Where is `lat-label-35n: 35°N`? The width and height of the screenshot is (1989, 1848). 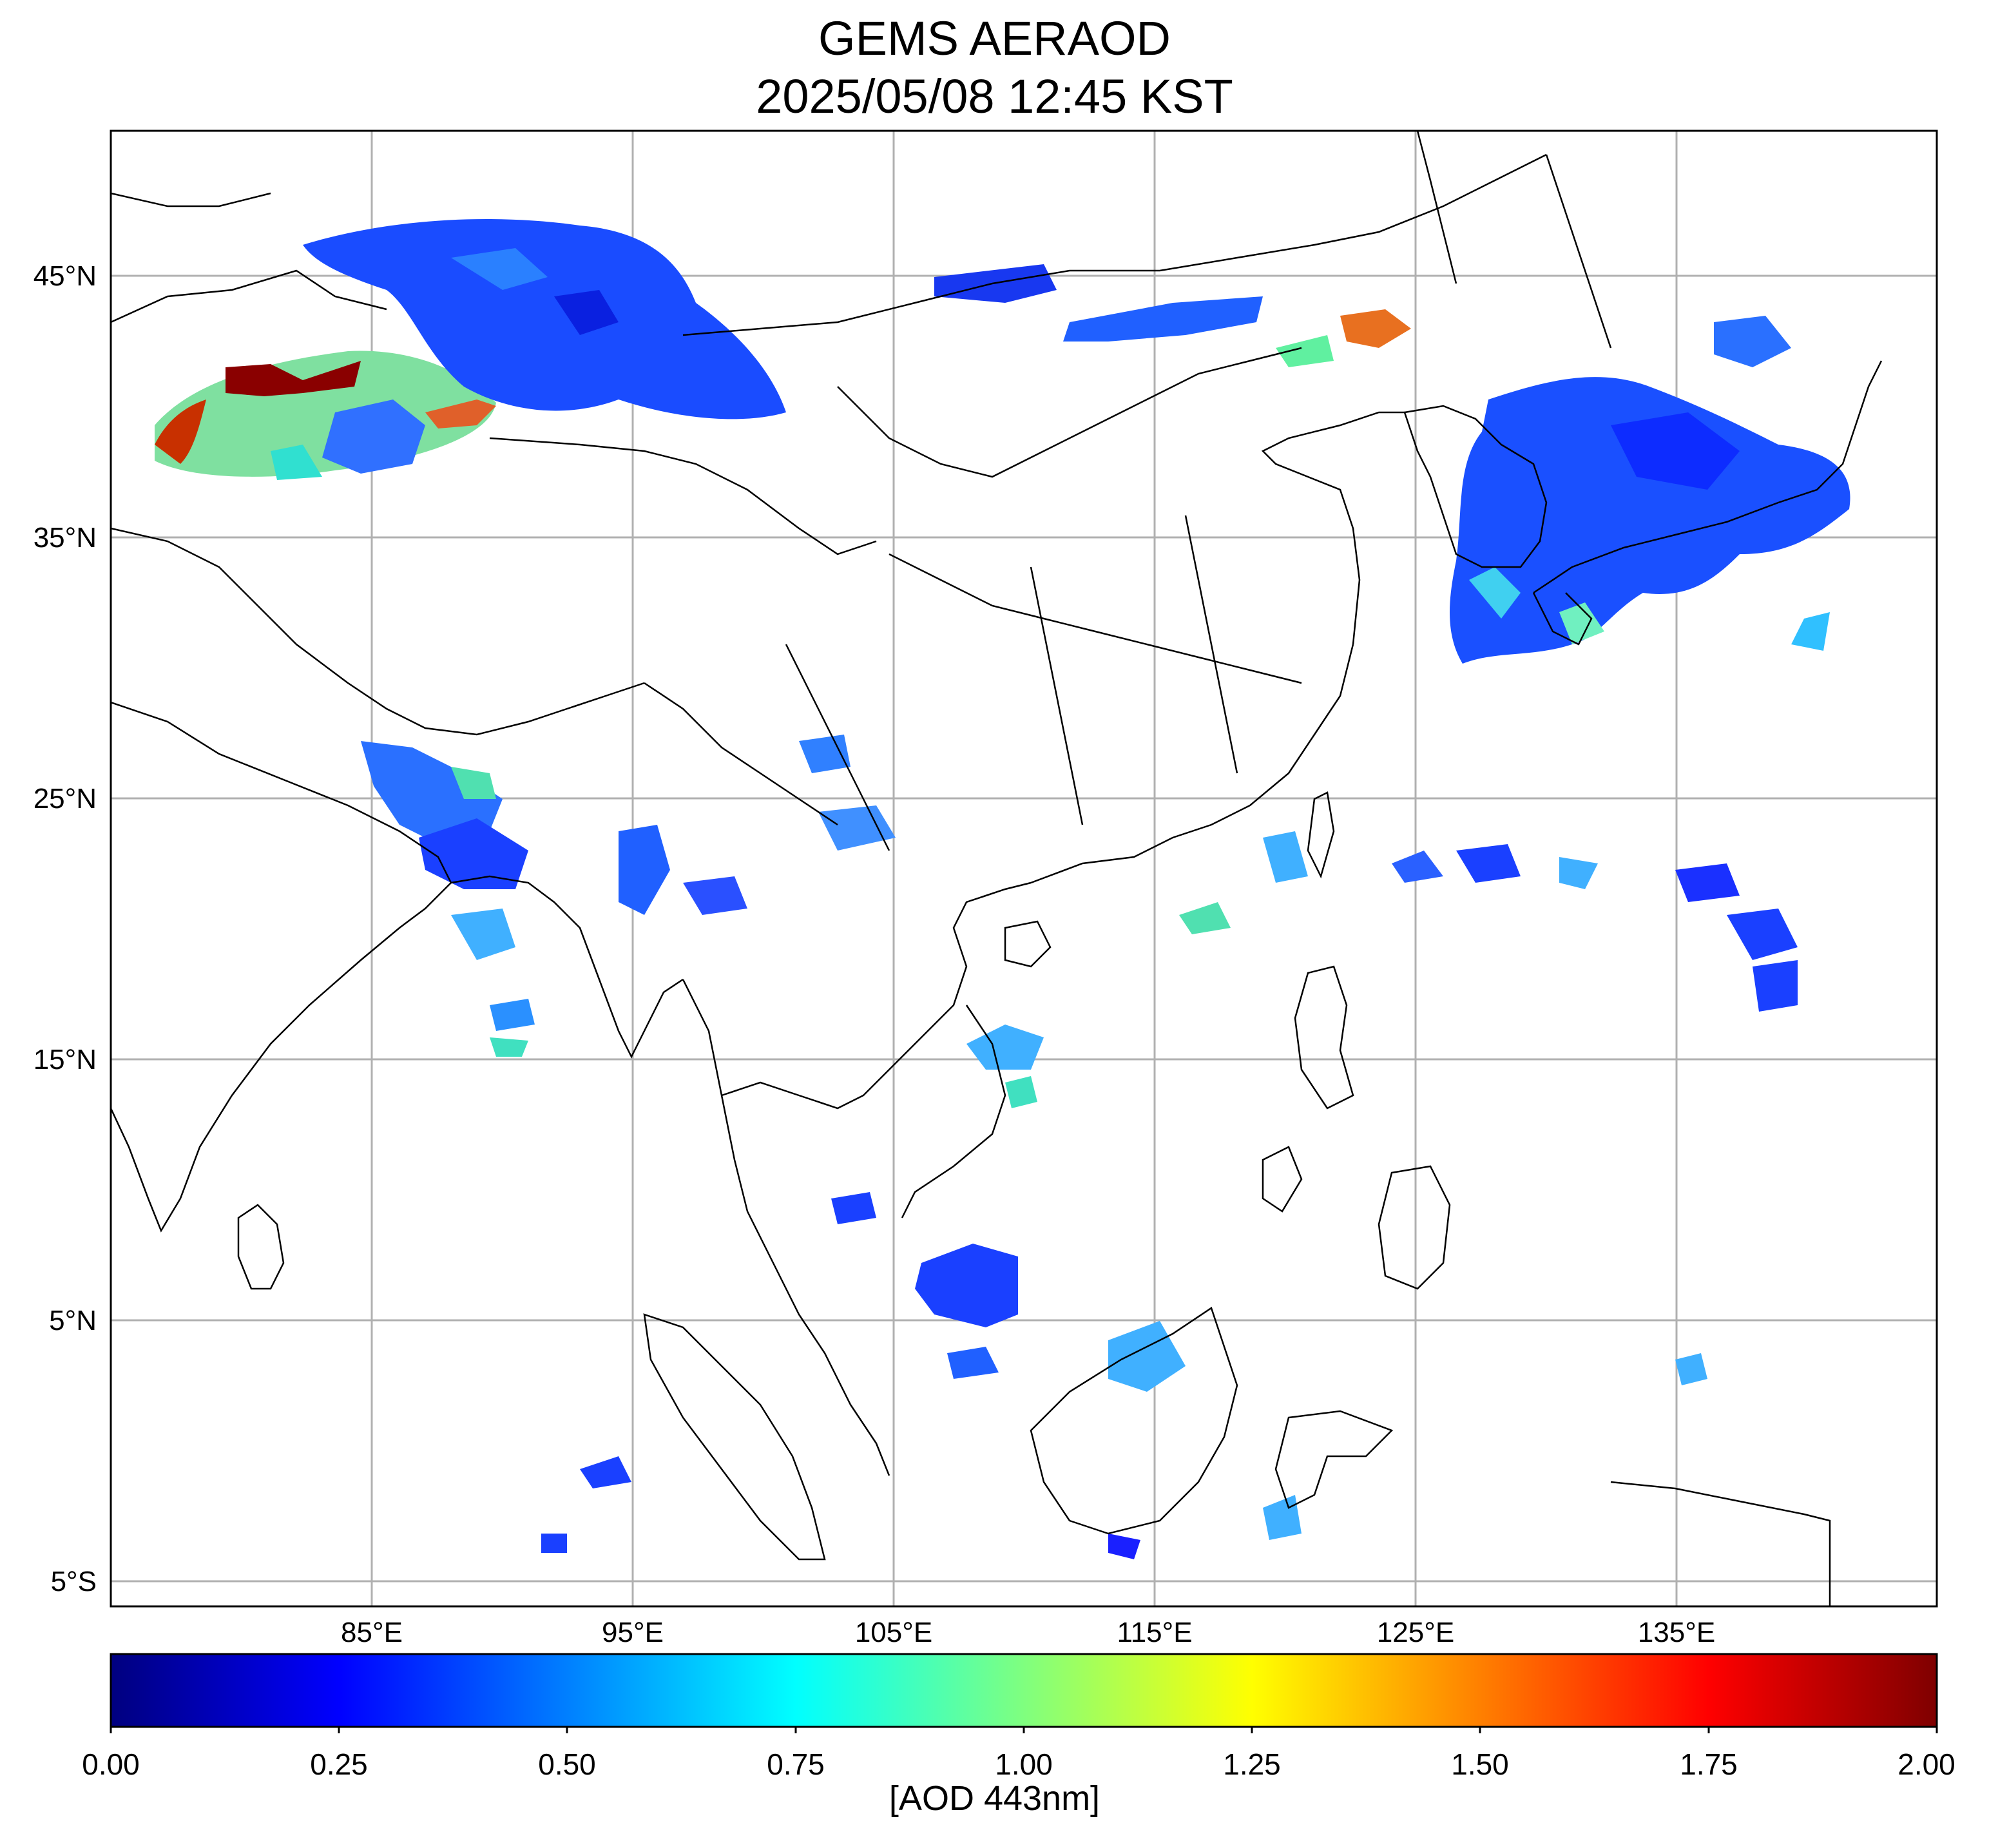
lat-label-35n: 35°N is located at coordinates (65, 537).